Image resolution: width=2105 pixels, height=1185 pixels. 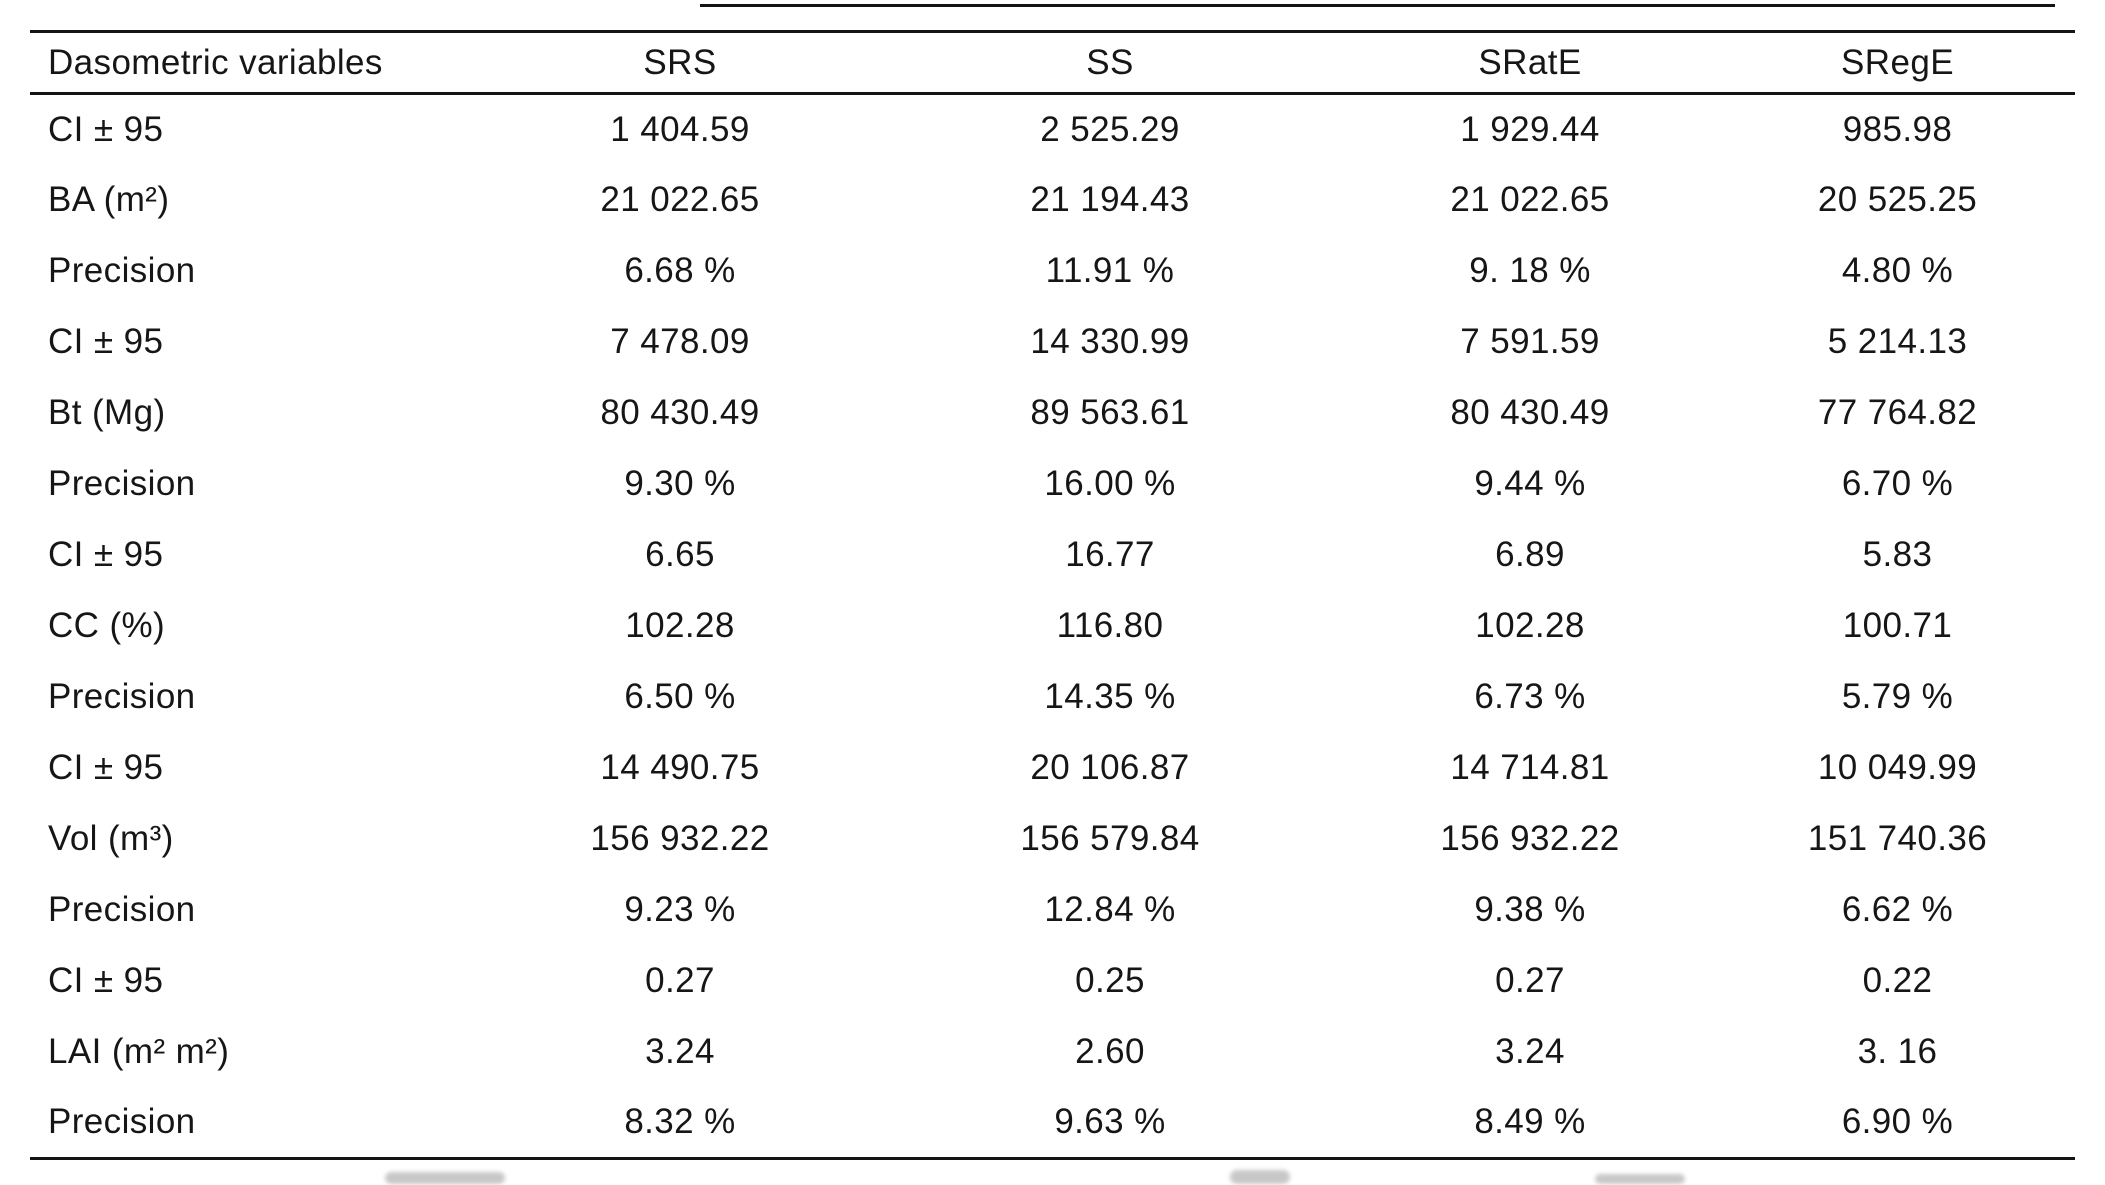 What do you see at coordinates (1530, 129) in the screenshot?
I see `cell-value: 1 929.44` at bounding box center [1530, 129].